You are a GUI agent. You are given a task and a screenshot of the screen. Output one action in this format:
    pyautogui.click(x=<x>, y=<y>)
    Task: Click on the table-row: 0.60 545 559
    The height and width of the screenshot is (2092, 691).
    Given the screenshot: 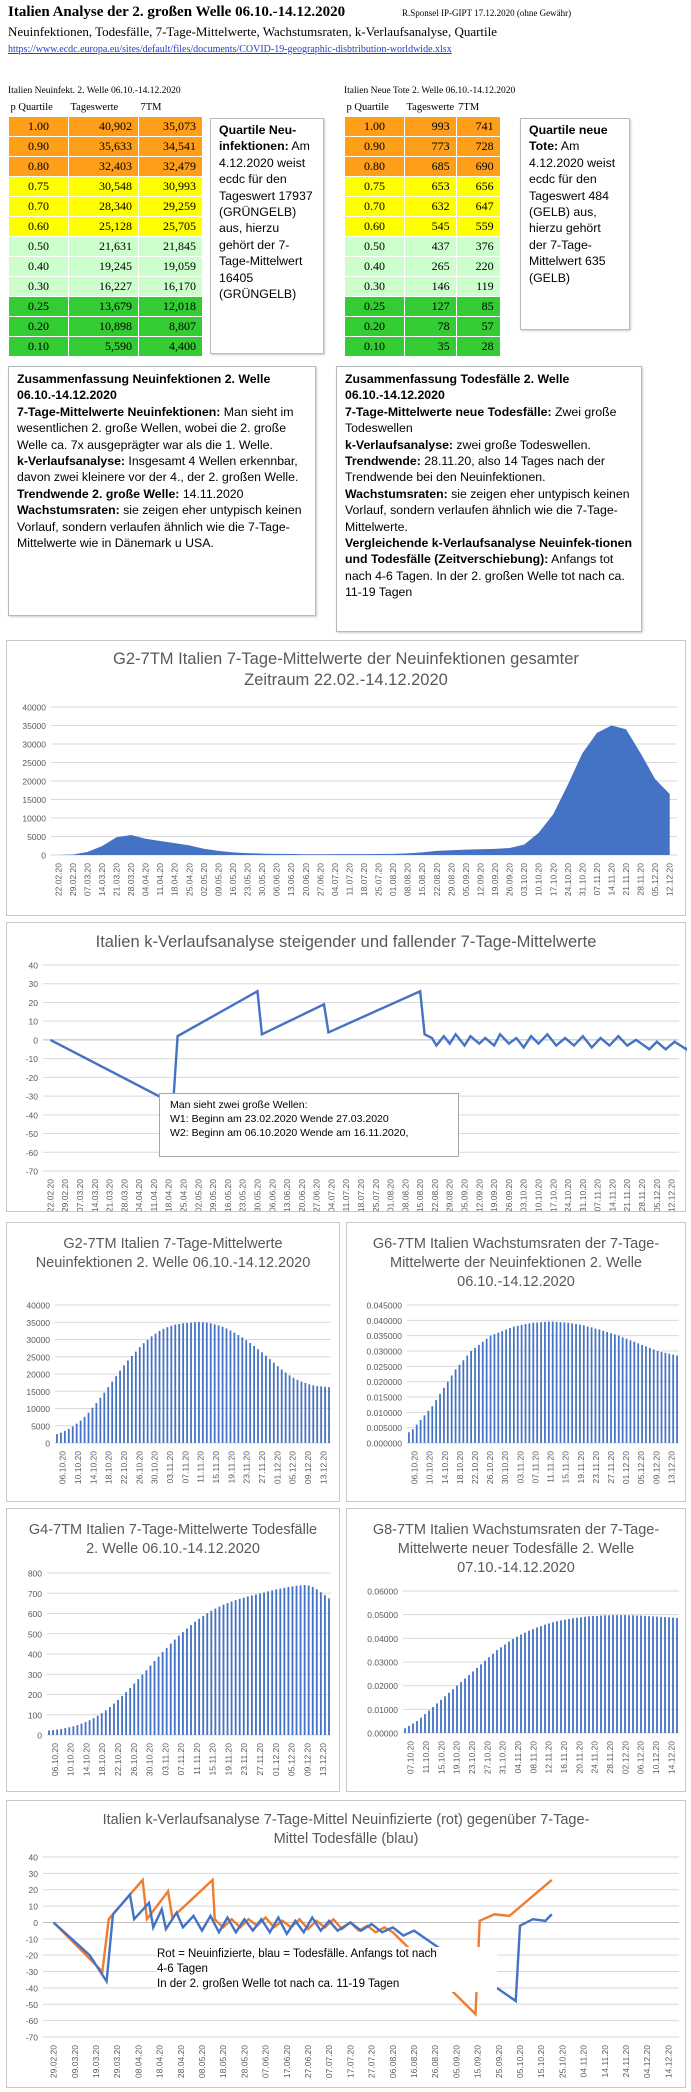 What is the action you would take?
    pyautogui.click(x=422, y=226)
    